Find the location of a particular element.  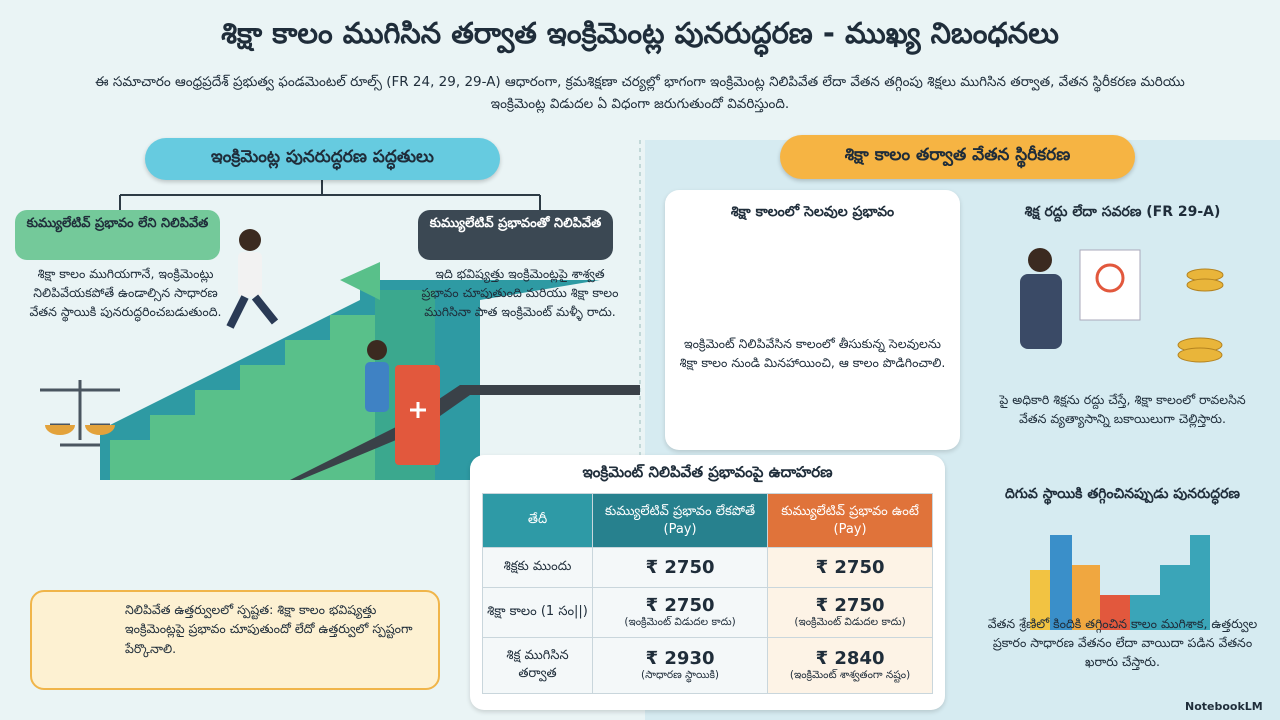

card-title: శిక్ష రద్దు లేదా సవరణ (FR 29-A) is located at coordinates (1122, 212).